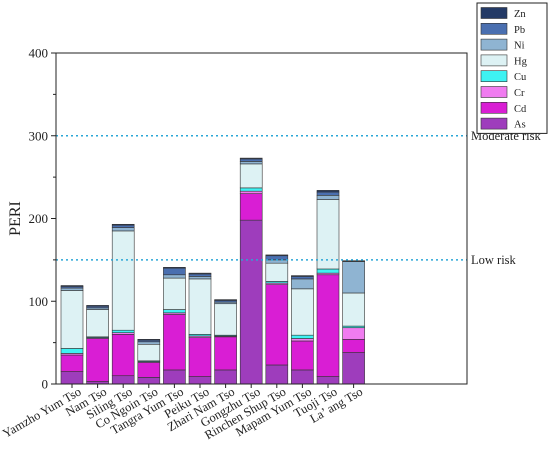 This screenshot has height=451, width=550. I want to click on y-tick-label: 100, so click(39, 301).